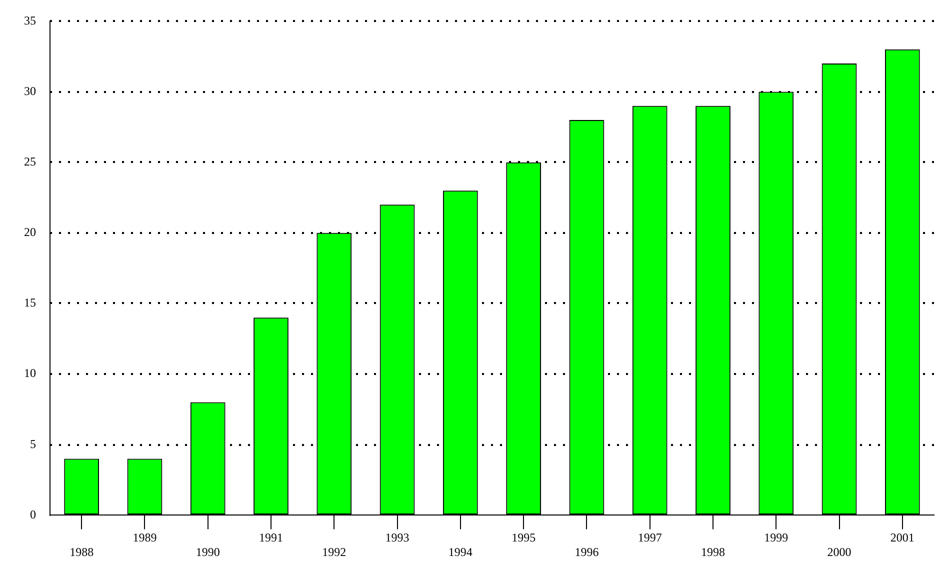  I want to click on x-tick-label: 1999, so click(776, 537).